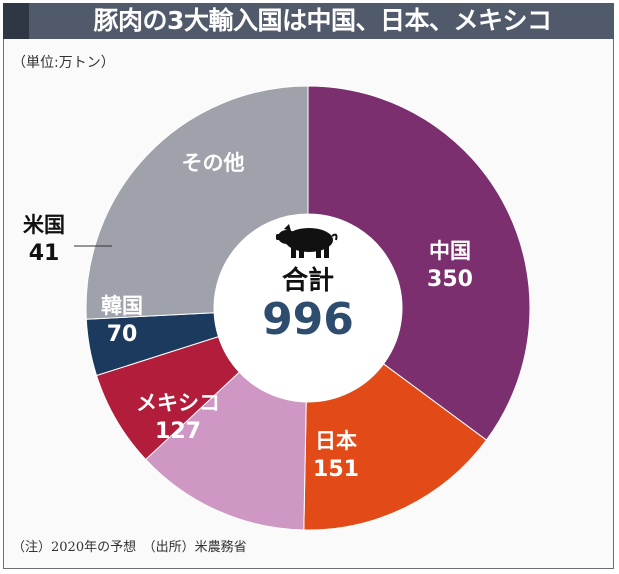  What do you see at coordinates (44, 253) in the screenshot?
I see `slice-label-value-4: 41` at bounding box center [44, 253].